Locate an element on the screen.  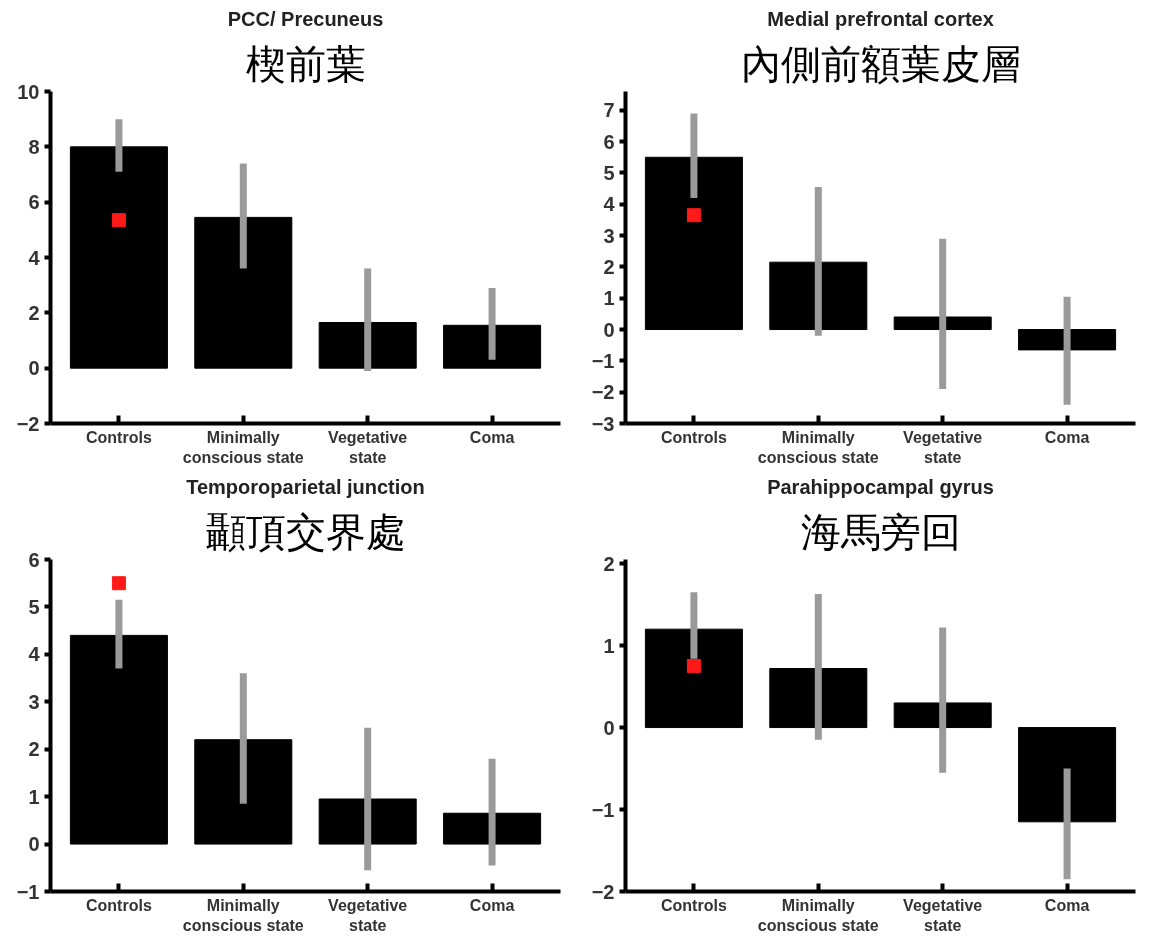
chart-title: Parahippocampal gyrus is located at coordinates (880, 486).